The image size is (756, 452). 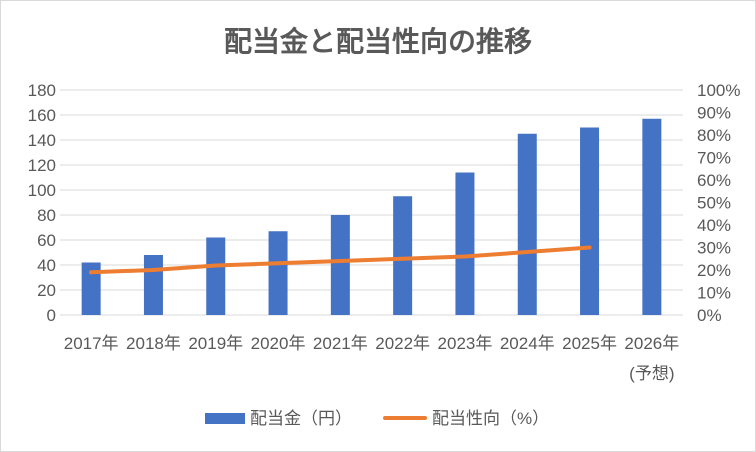 I want to click on x-tick-label: 2019年, so click(x=215, y=343).